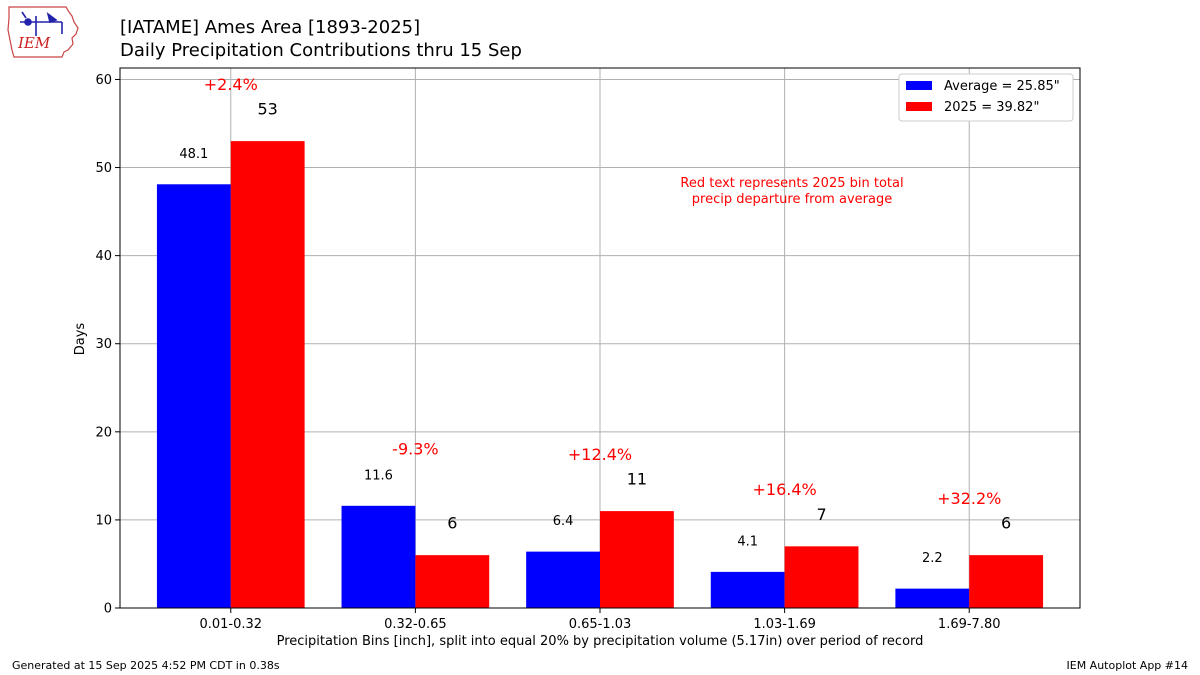  What do you see at coordinates (791, 183) in the screenshot?
I see `annotation-line-1: Red text represents 2025 bin total` at bounding box center [791, 183].